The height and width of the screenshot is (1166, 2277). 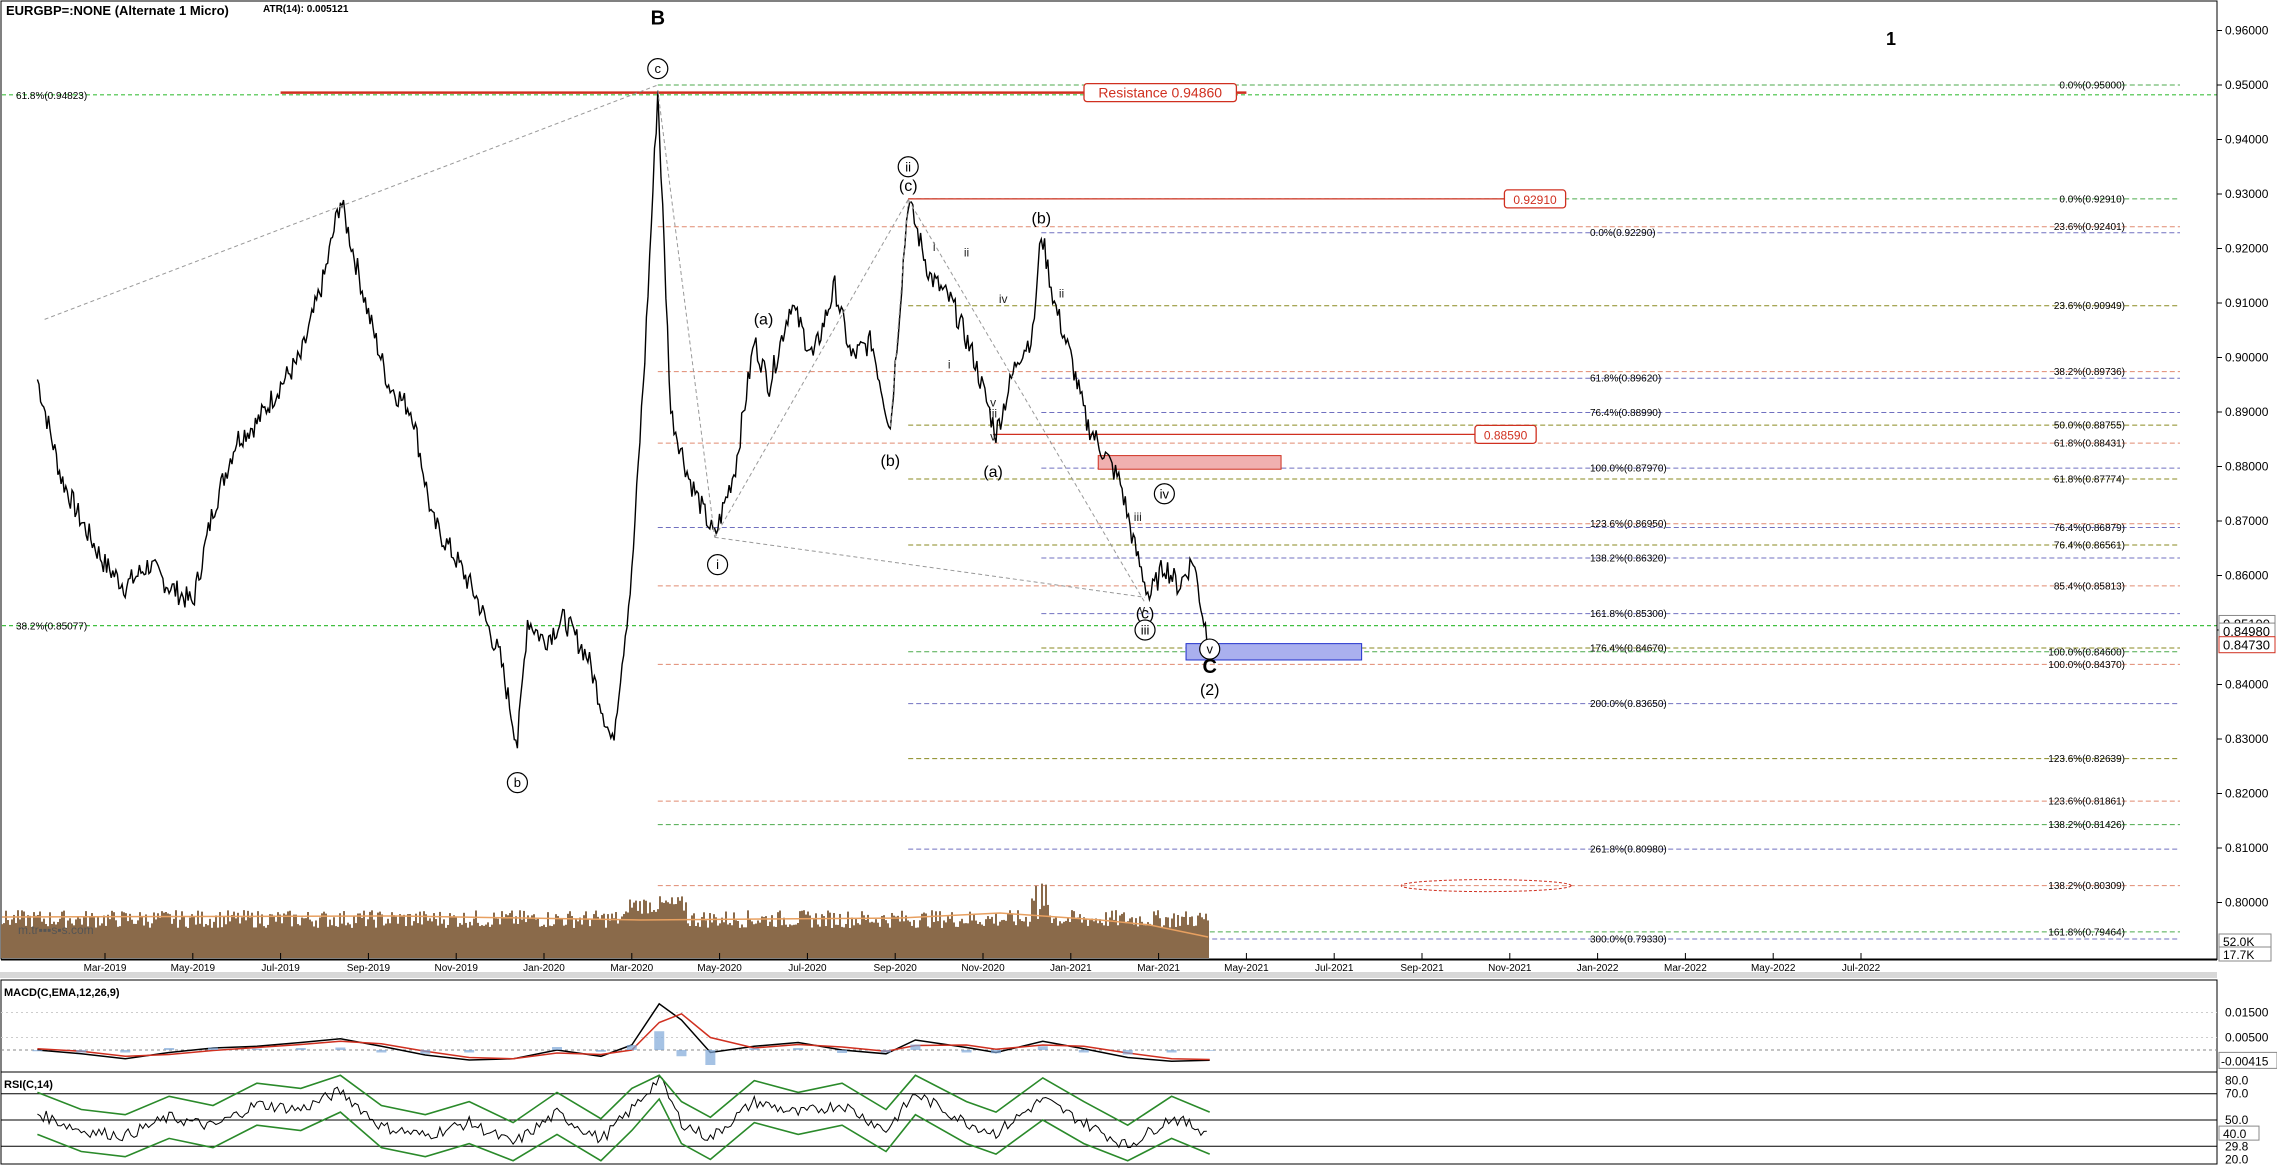 What do you see at coordinates (896, 968) in the screenshot?
I see `x-tick-label: Sep-2020` at bounding box center [896, 968].